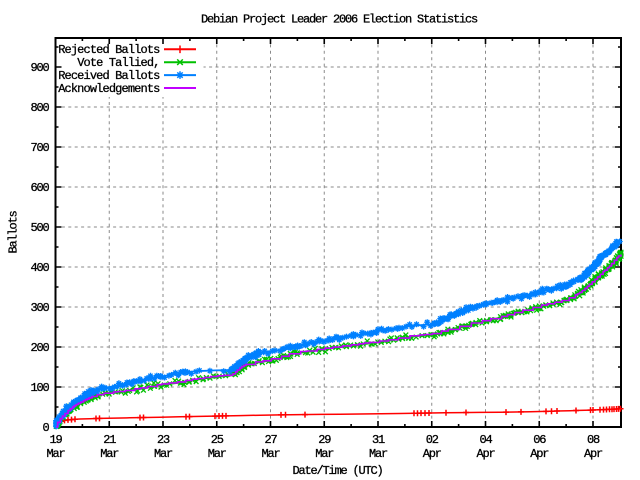  I want to click on svg-text: 200, so click(39, 348).